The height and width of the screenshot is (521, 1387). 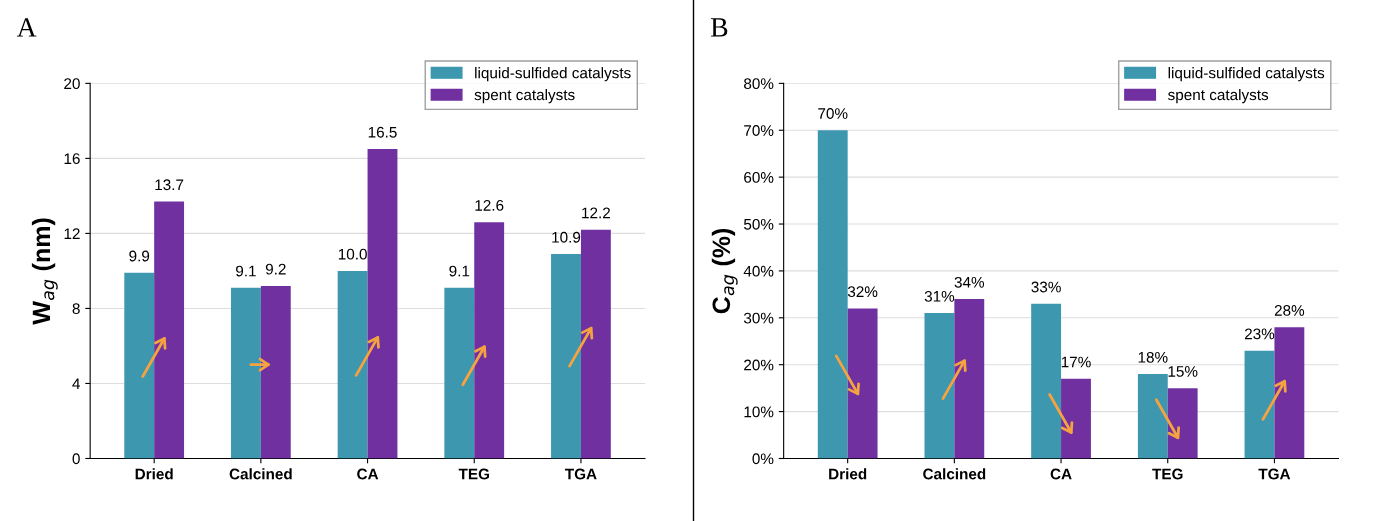 What do you see at coordinates (1183, 371) in the screenshot?
I see `data-label: 15%` at bounding box center [1183, 371].